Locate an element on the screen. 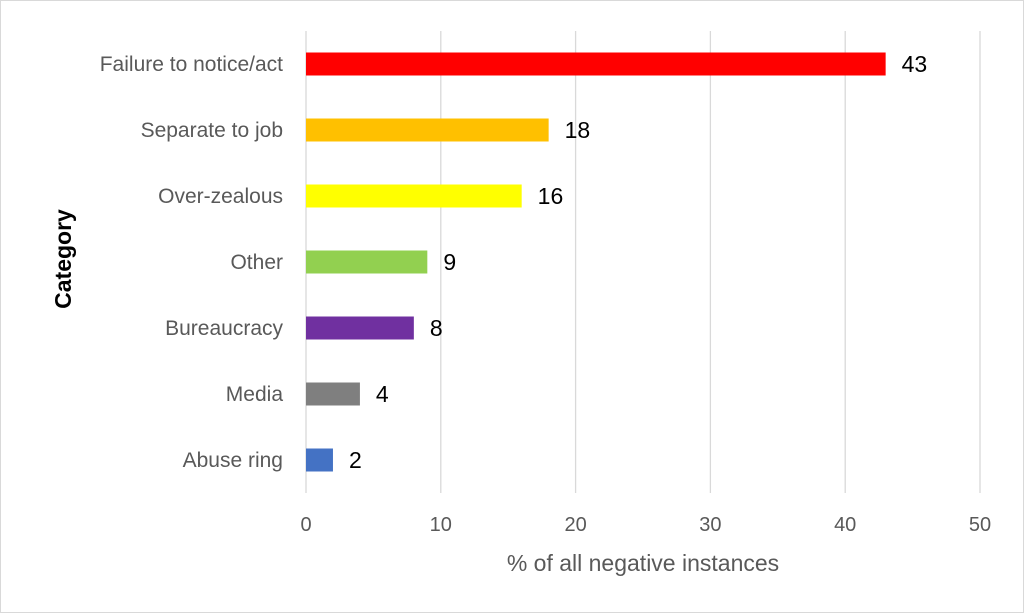 This screenshot has width=1024, height=613. category-label-media: Media is located at coordinates (255, 394).